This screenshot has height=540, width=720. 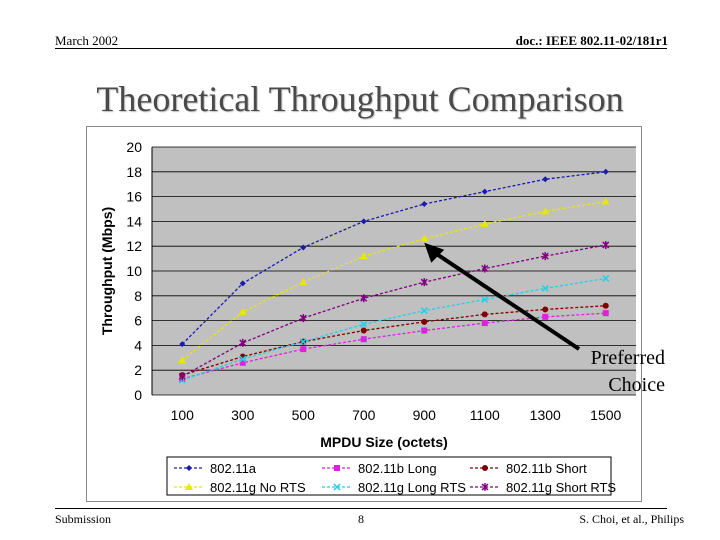 I want to click on x-tick-label: 500, so click(x=304, y=415).